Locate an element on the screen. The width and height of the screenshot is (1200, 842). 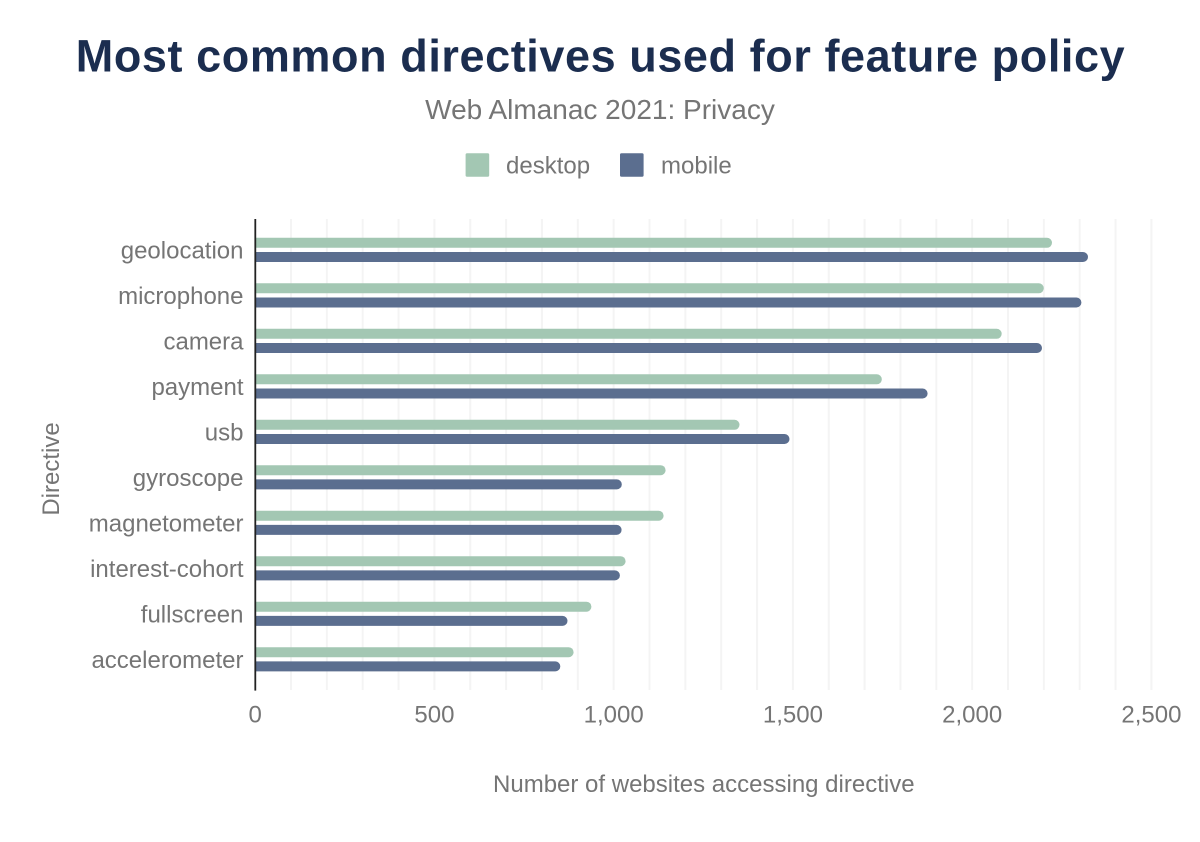
svg-text: accelerometer is located at coordinates (167, 660).